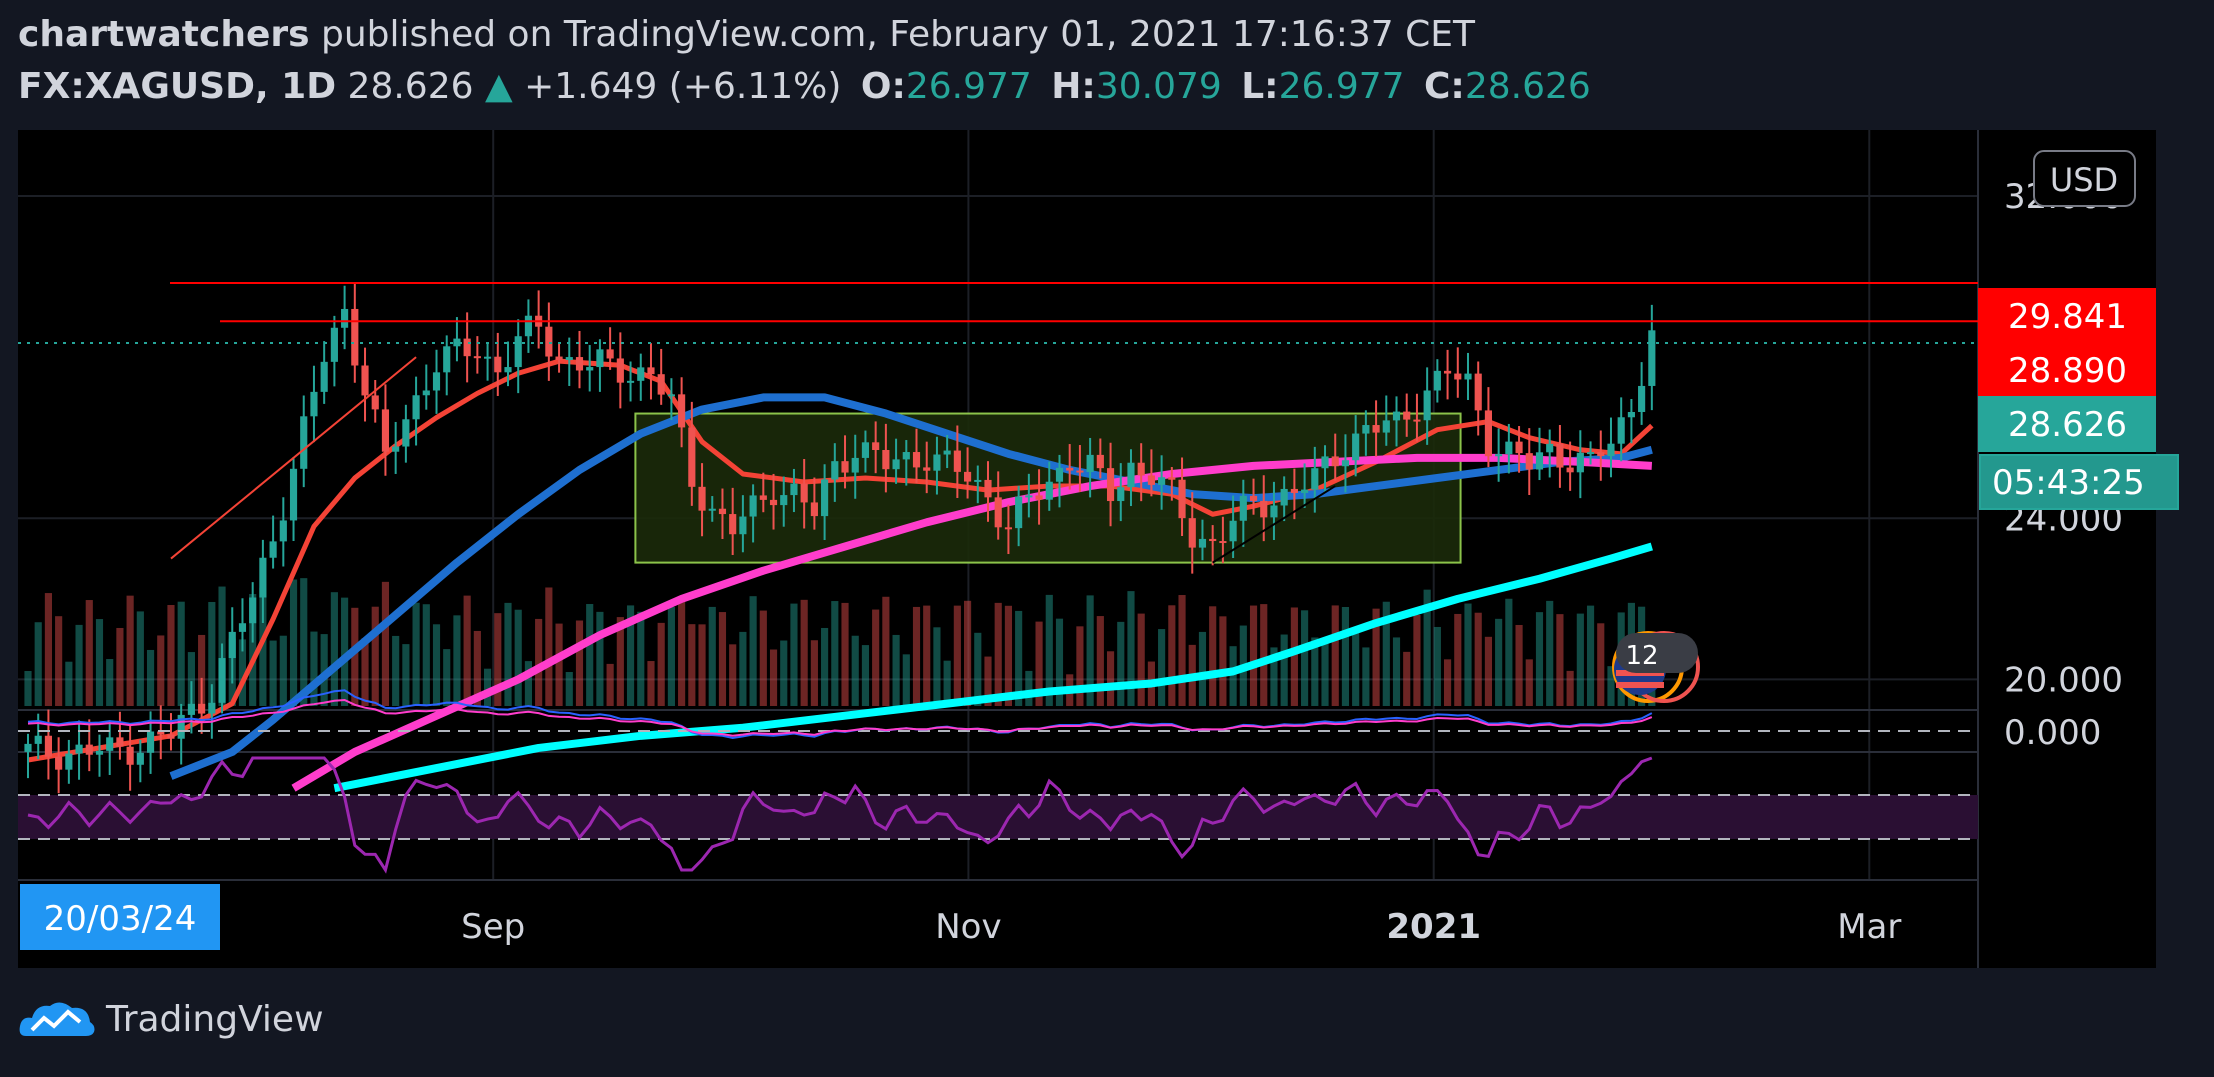  Describe the element at coordinates (177, 86) in the screenshot. I see `symbol-interval: FX:XAGUSD, 1D` at that location.